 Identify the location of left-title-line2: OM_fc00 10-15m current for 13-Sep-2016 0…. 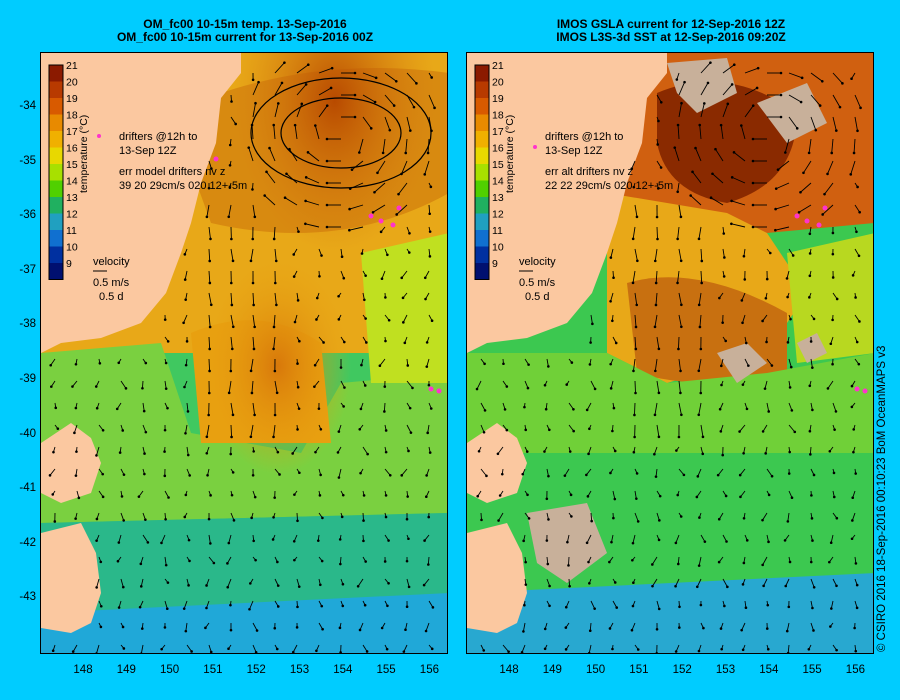
(245, 37).